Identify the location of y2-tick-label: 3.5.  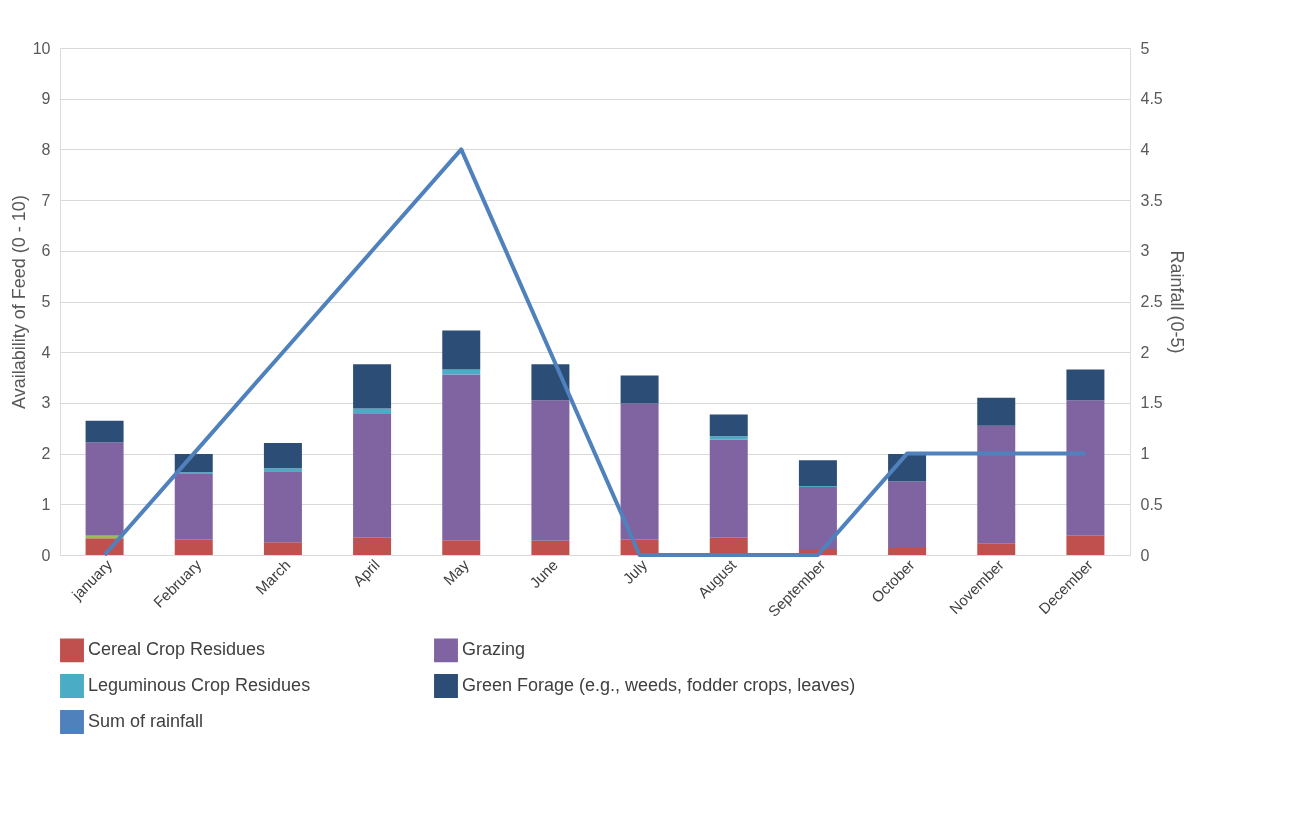
(1151, 200).